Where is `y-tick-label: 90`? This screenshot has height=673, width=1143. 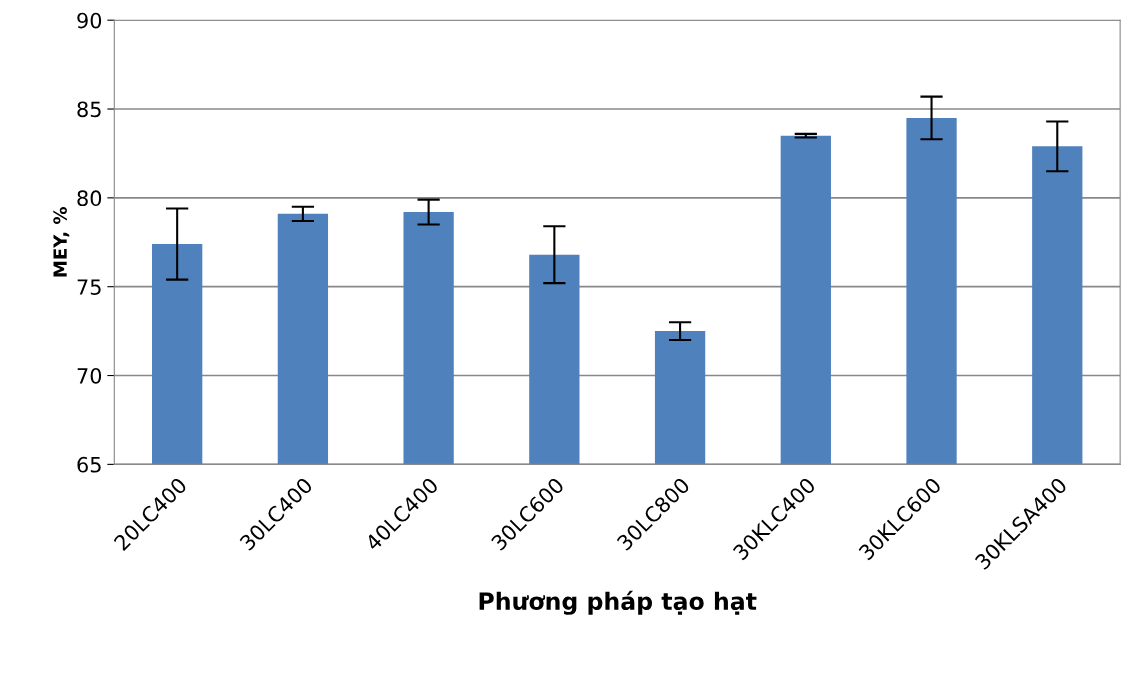
y-tick-label: 90 is located at coordinates (89, 20).